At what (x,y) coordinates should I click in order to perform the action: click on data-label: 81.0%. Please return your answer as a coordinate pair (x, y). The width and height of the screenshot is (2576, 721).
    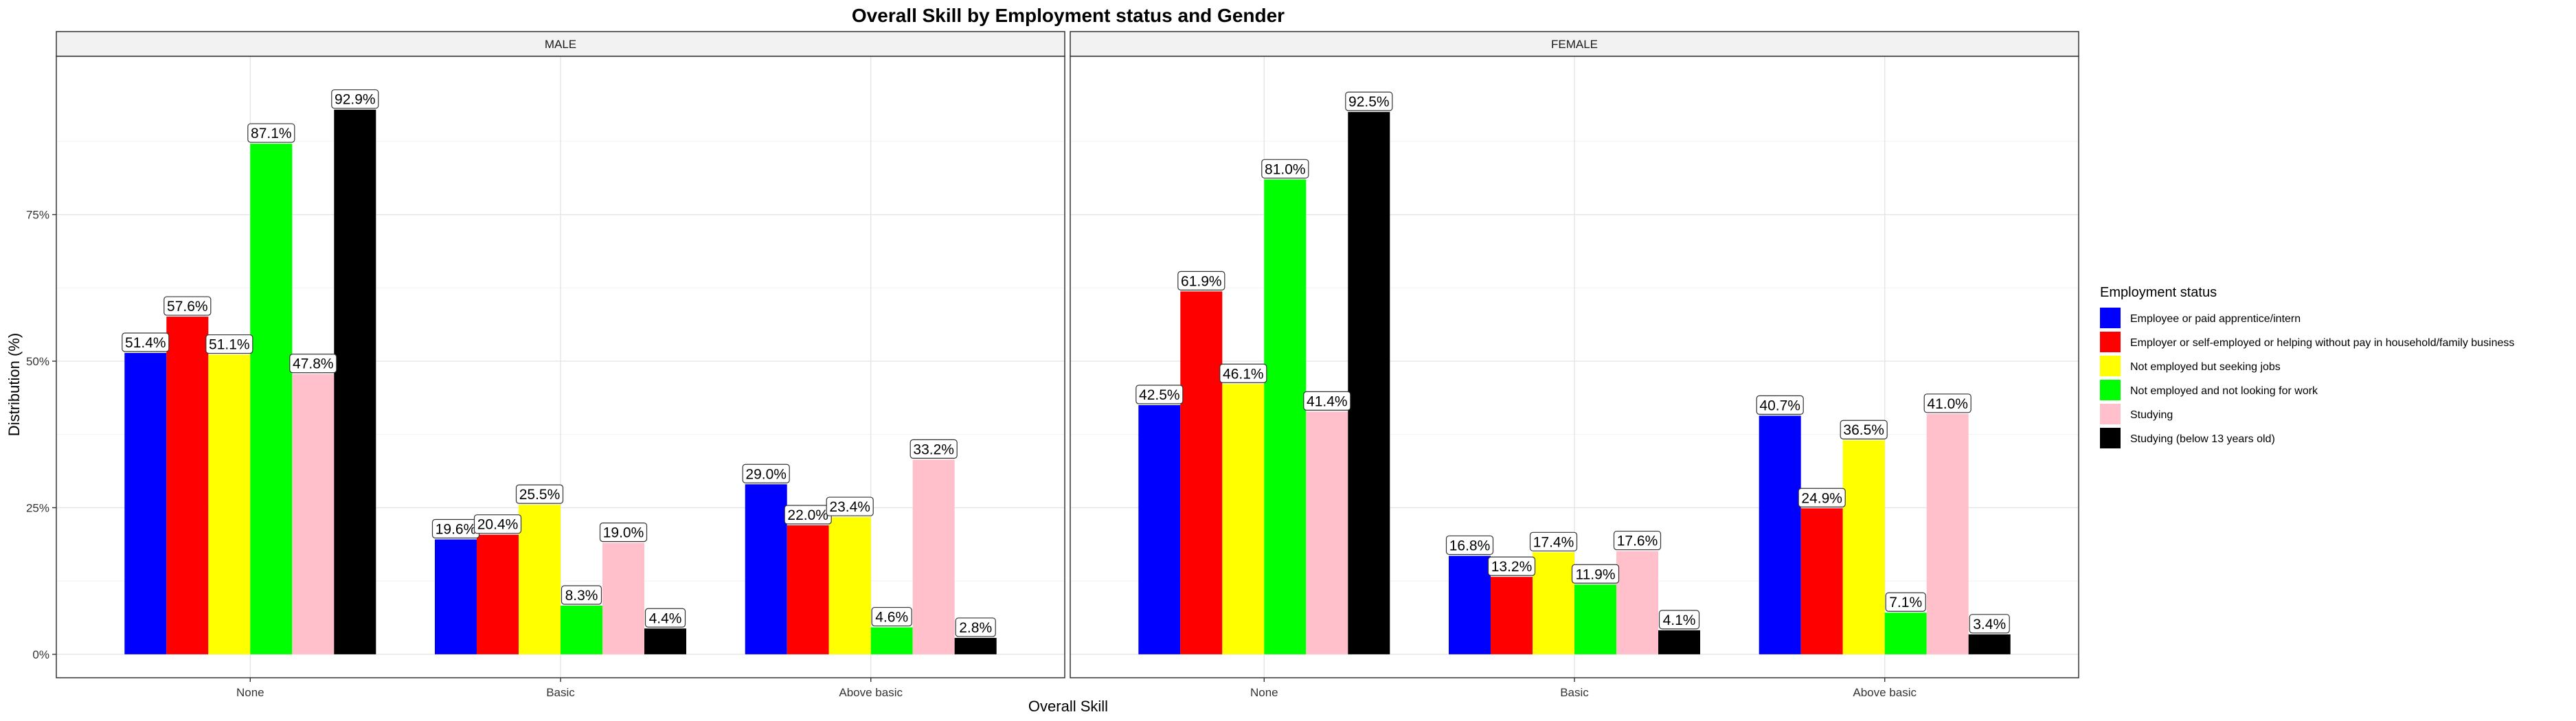
    Looking at the image, I should click on (1285, 169).